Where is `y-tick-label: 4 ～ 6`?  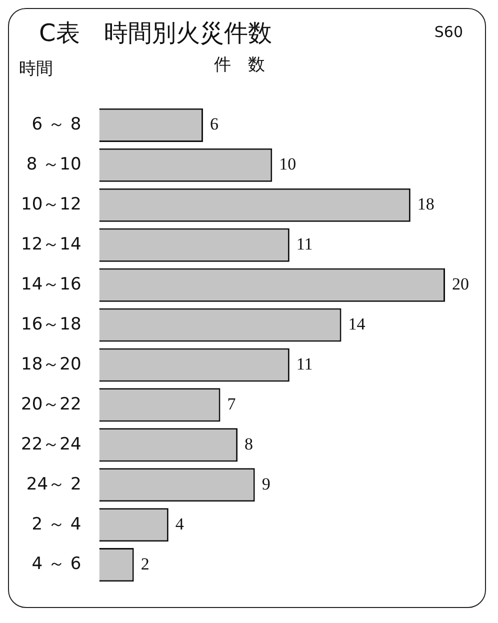 y-tick-label: 4 ～ 6 is located at coordinates (57, 564).